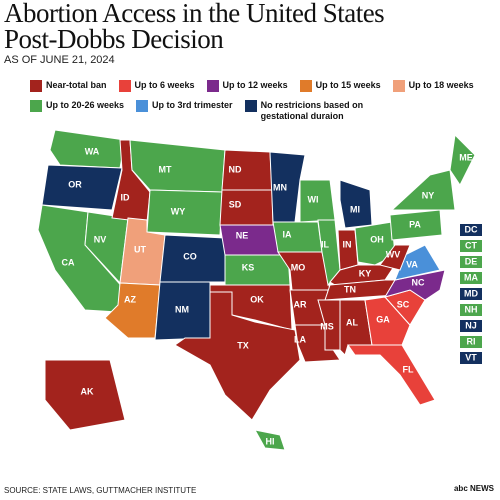 This screenshot has width=500, height=500. I want to click on state-label: OK, so click(257, 299).